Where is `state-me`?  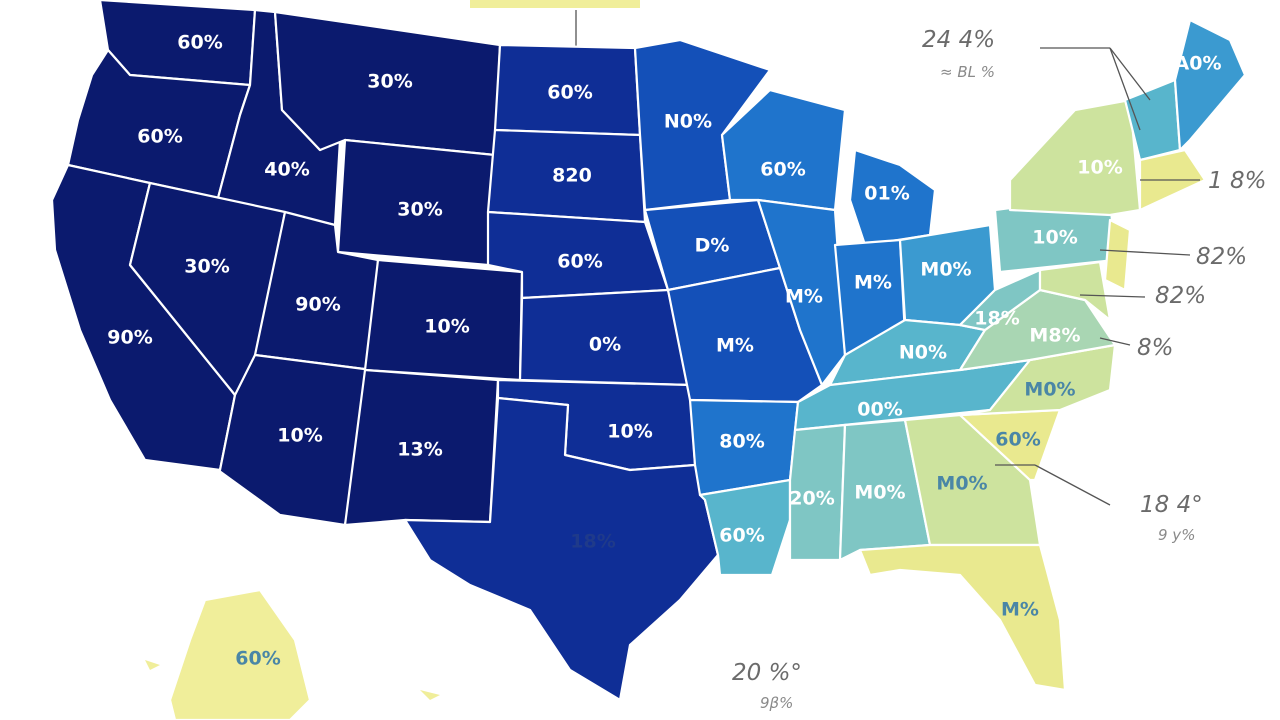
state-me is located at coordinates (1210, 85).